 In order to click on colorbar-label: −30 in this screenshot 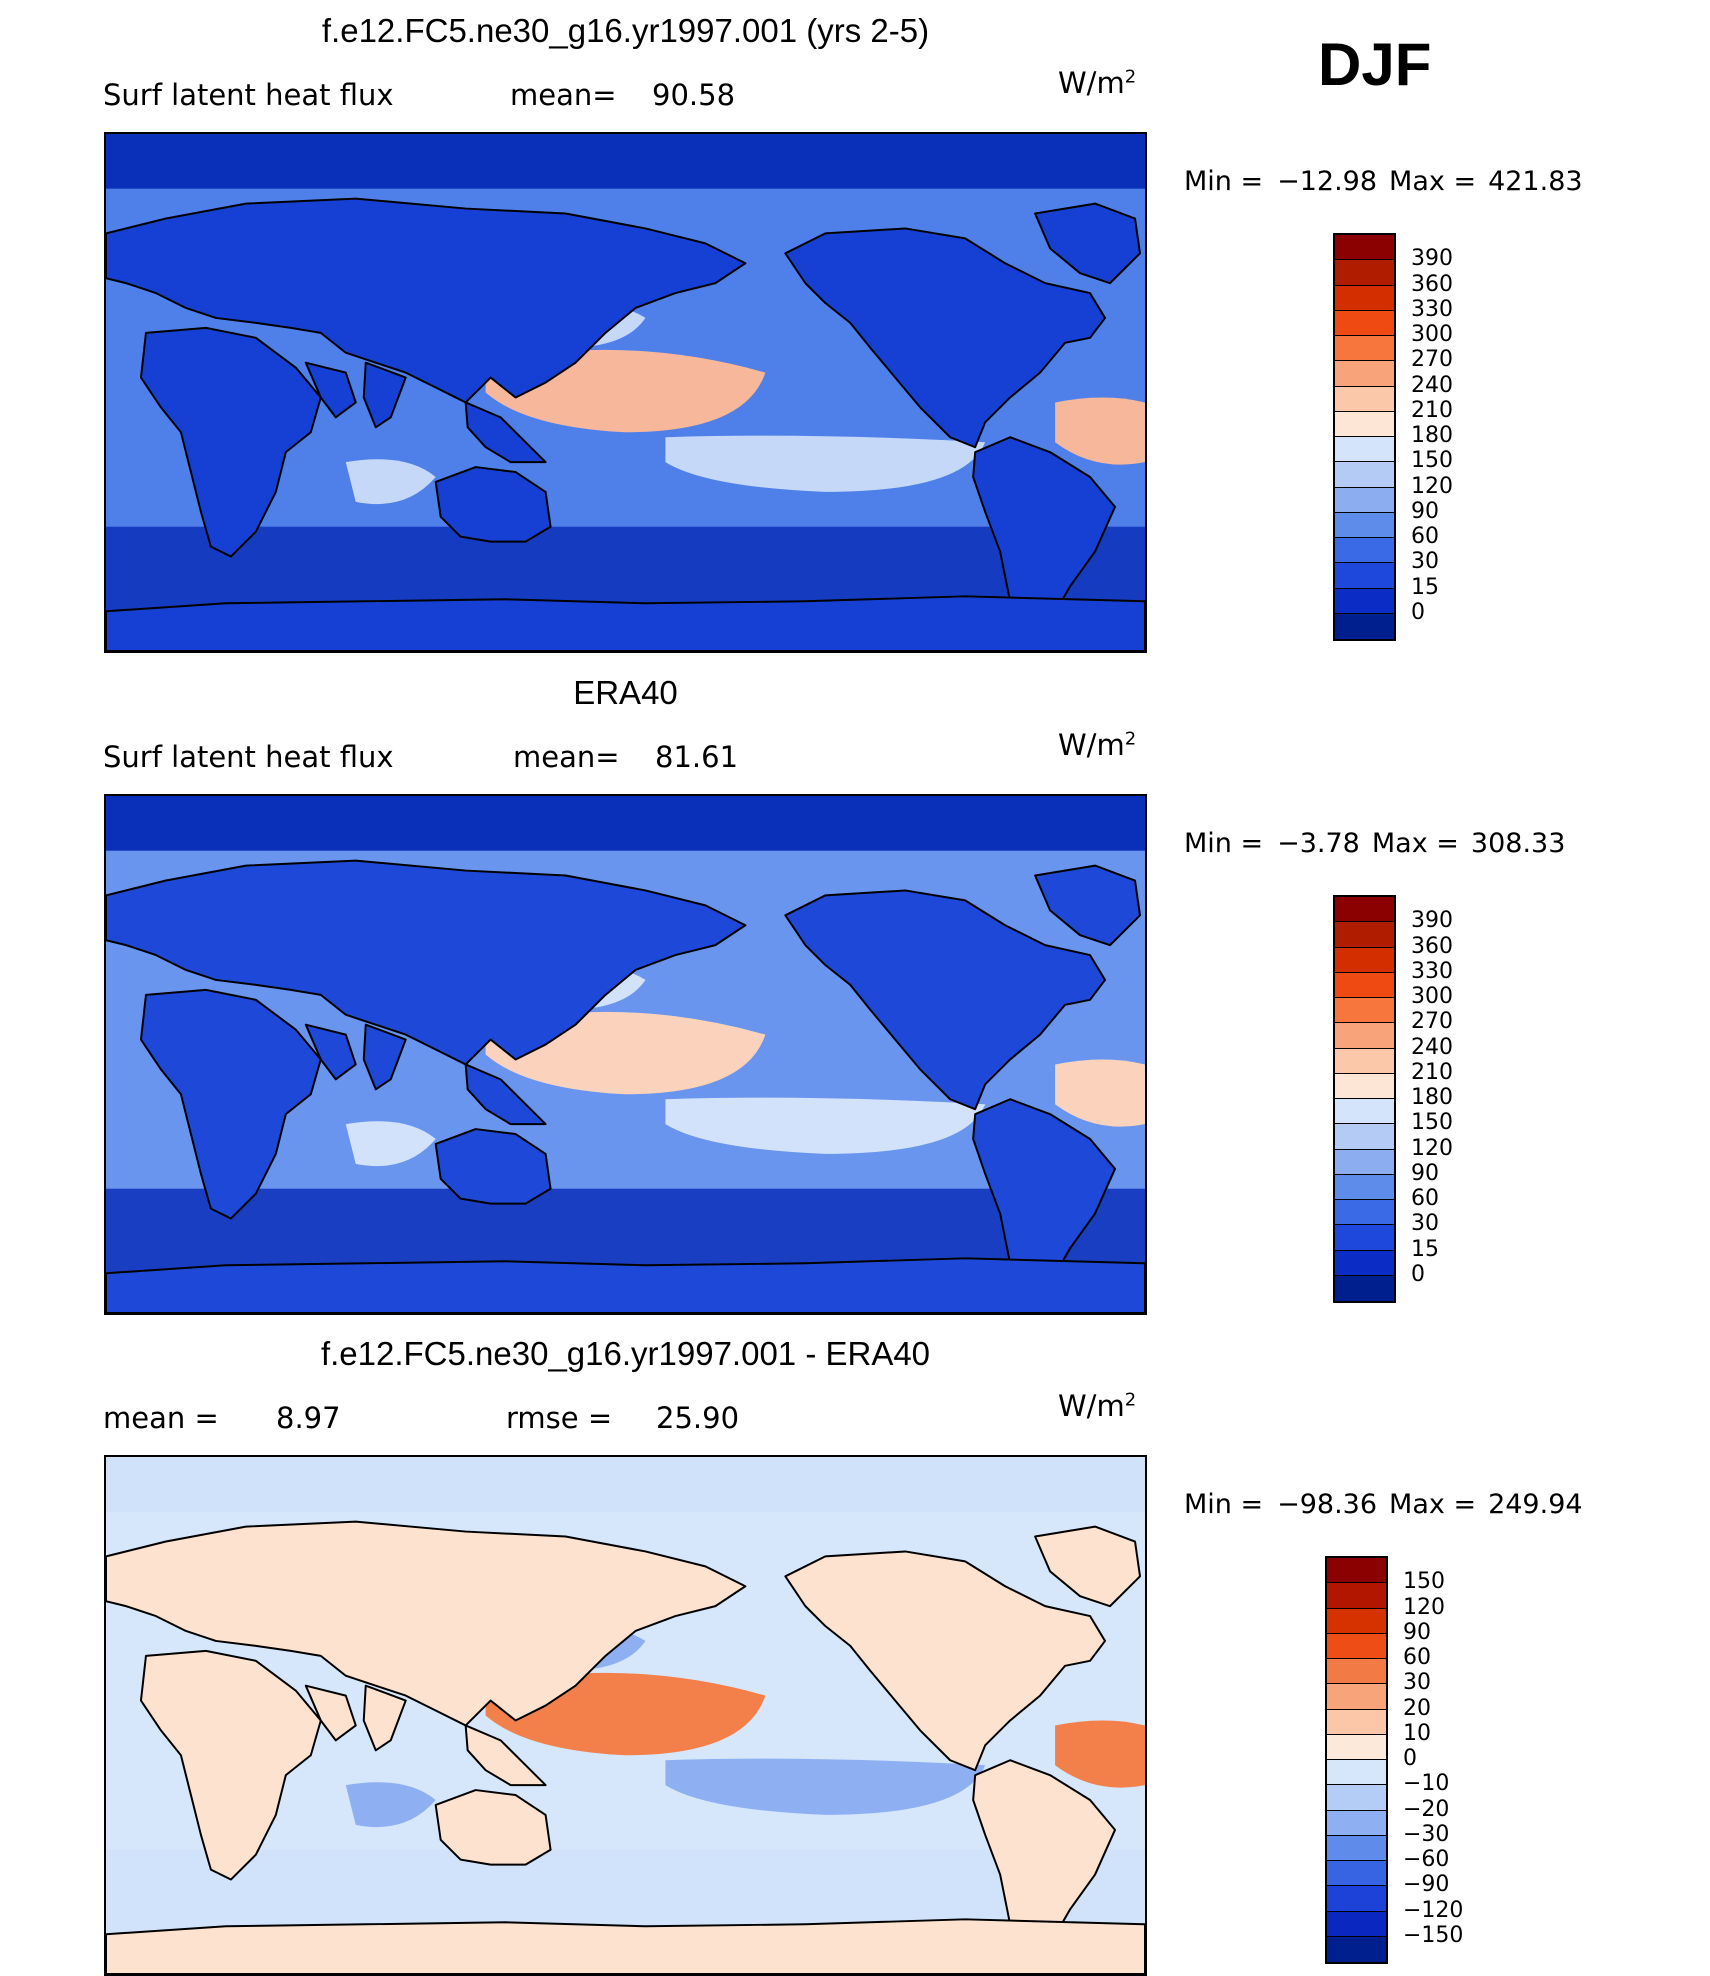, I will do `click(1426, 1834)`.